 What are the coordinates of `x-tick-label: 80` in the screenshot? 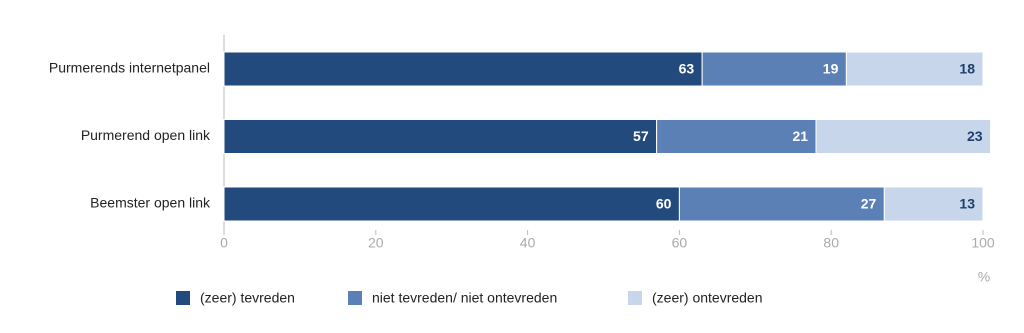 It's located at (831, 243).